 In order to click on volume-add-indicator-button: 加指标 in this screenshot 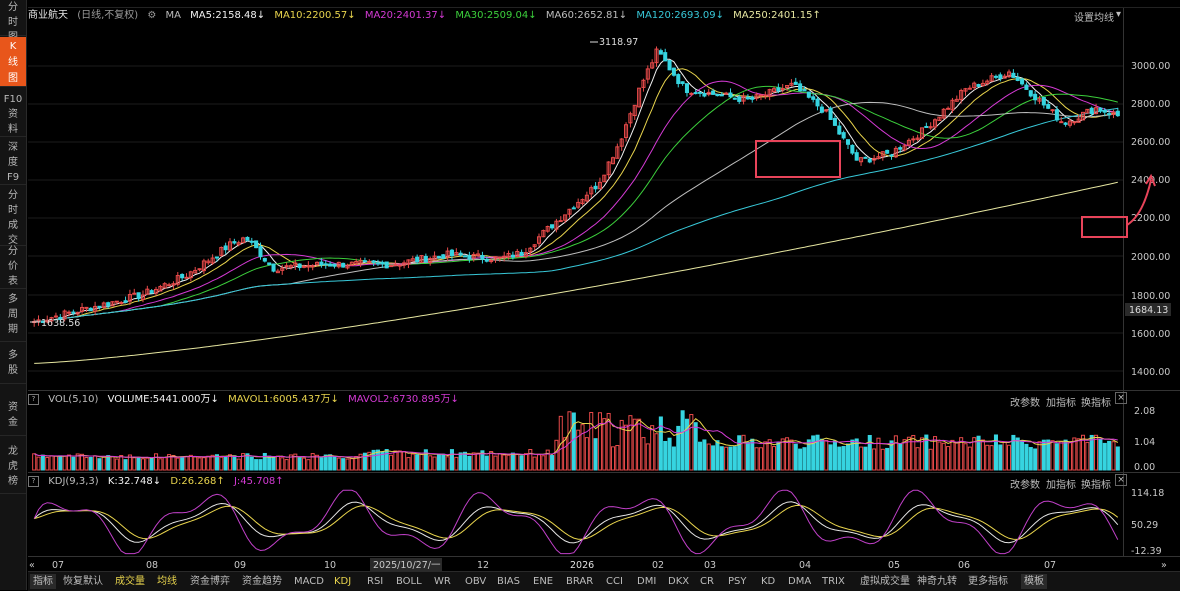, I will do `click(1061, 403)`.